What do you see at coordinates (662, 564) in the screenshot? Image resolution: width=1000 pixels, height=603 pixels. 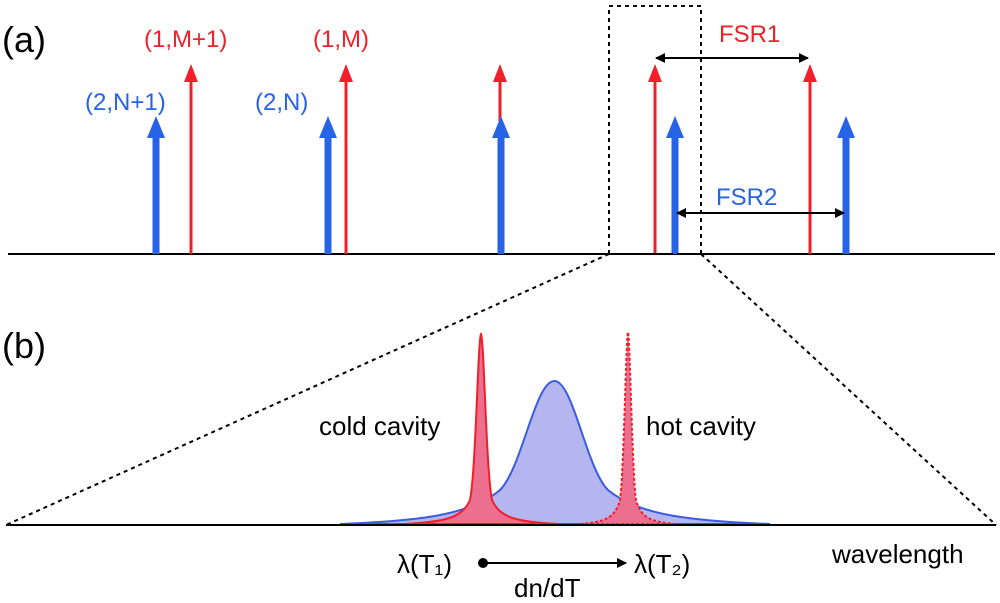 I see `lambda-t2-label: λ(T₂)` at bounding box center [662, 564].